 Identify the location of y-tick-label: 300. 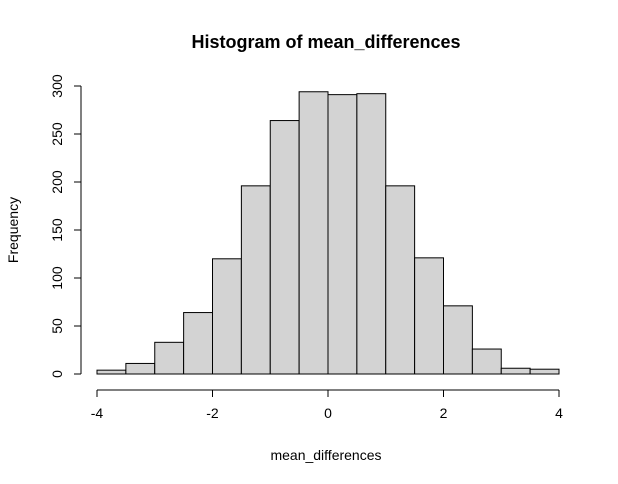
(57, 86).